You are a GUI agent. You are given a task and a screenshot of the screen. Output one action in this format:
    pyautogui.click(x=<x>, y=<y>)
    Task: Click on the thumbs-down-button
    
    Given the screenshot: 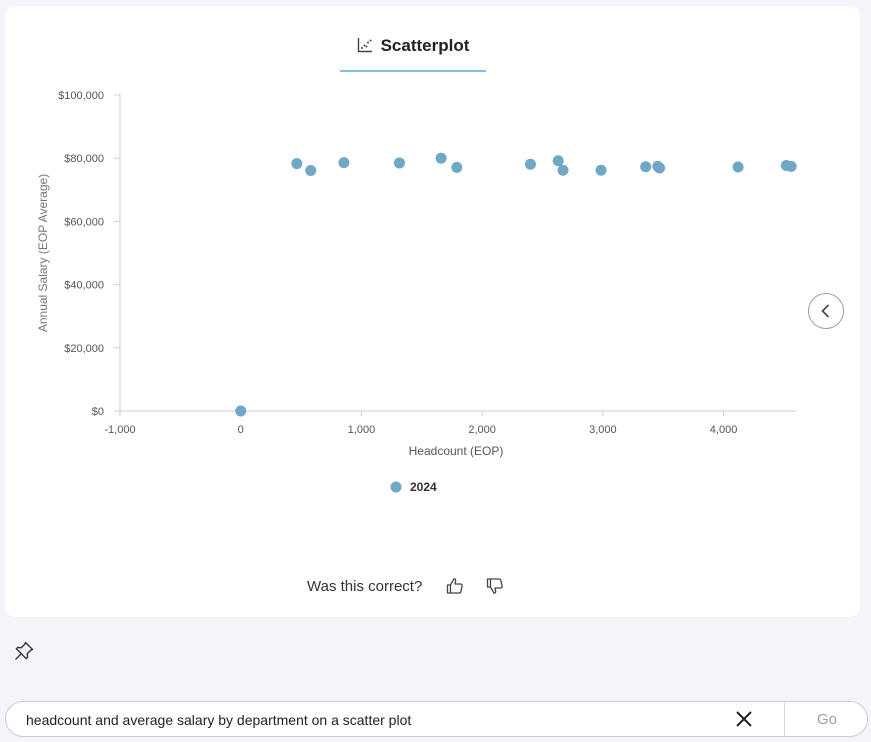 What is the action you would take?
    pyautogui.click(x=495, y=586)
    